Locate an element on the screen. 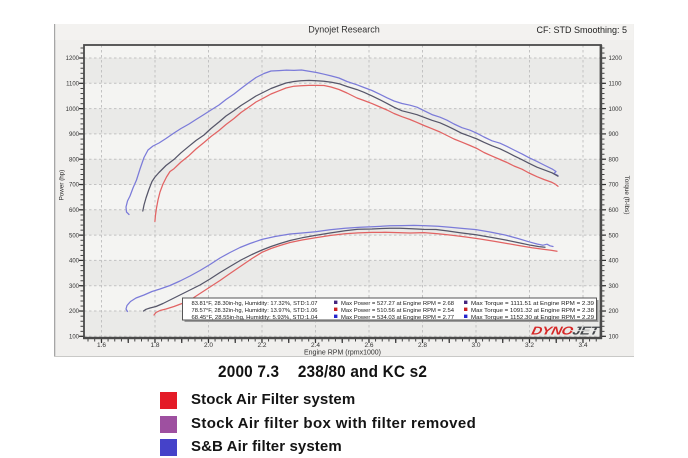 This screenshot has height=458, width=688. svg-text: 2.0 is located at coordinates (208, 345).